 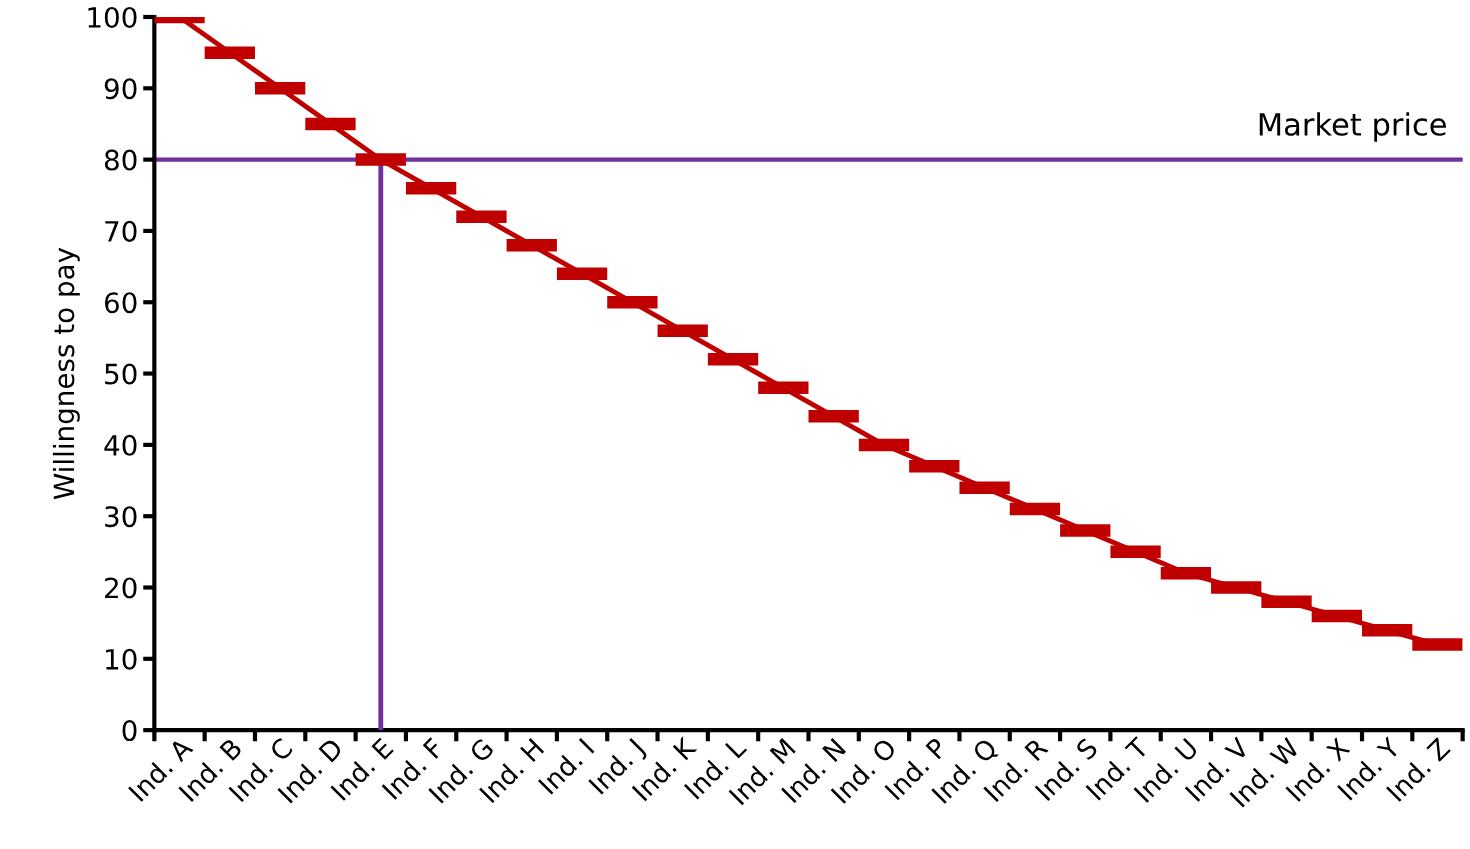 I want to click on y-tick-label: 30, so click(x=121, y=517).